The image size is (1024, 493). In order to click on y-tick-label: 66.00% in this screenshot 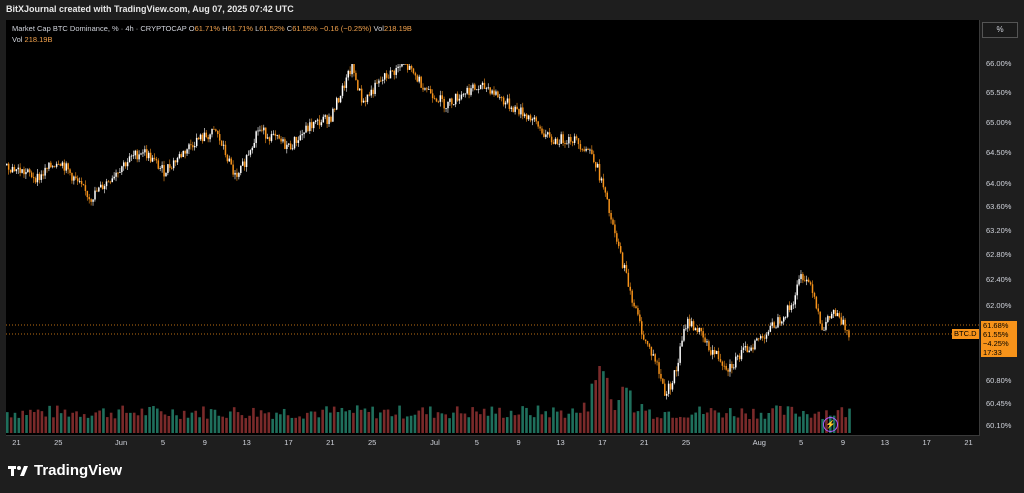, I will do `click(999, 63)`.